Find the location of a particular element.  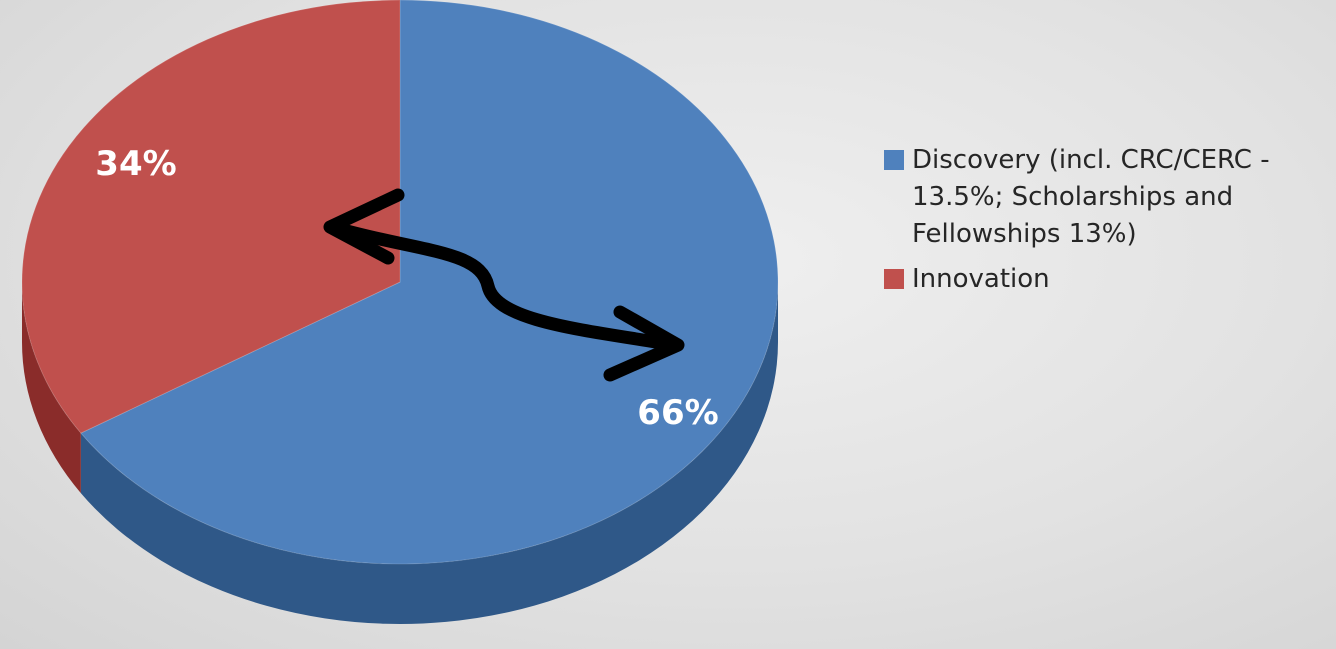

legend-label-innovation: Innovation is located at coordinates (981, 279).